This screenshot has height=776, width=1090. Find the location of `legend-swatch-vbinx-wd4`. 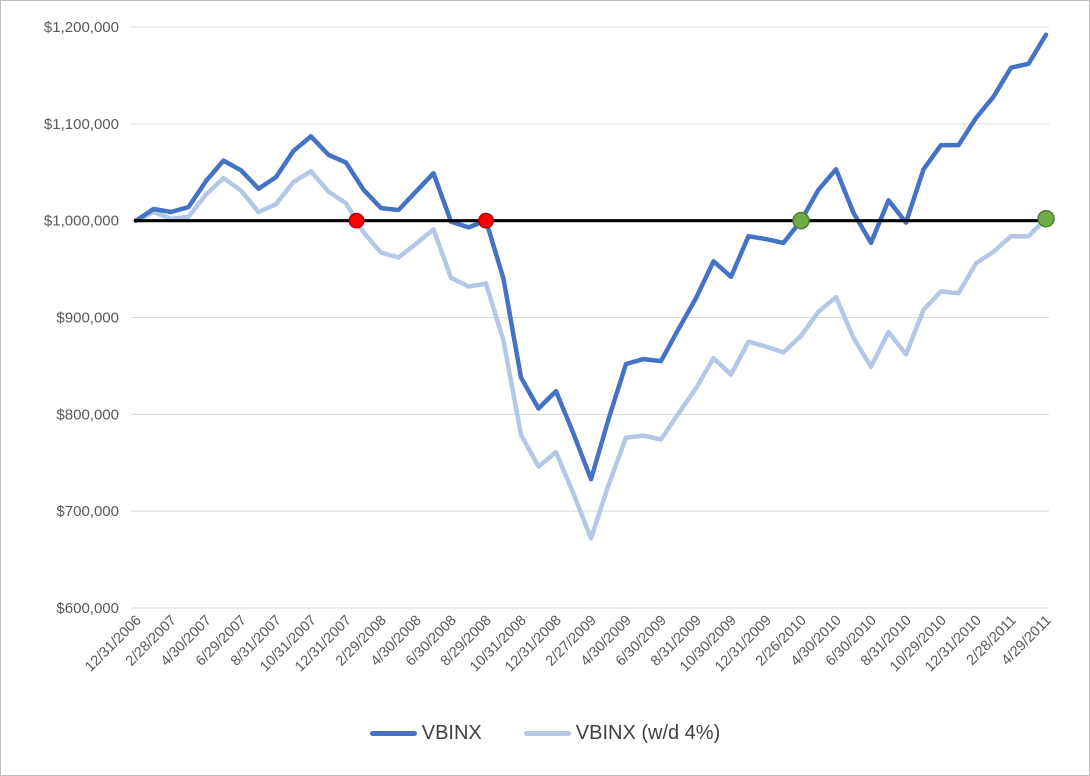

legend-swatch-vbinx-wd4 is located at coordinates (547, 733).